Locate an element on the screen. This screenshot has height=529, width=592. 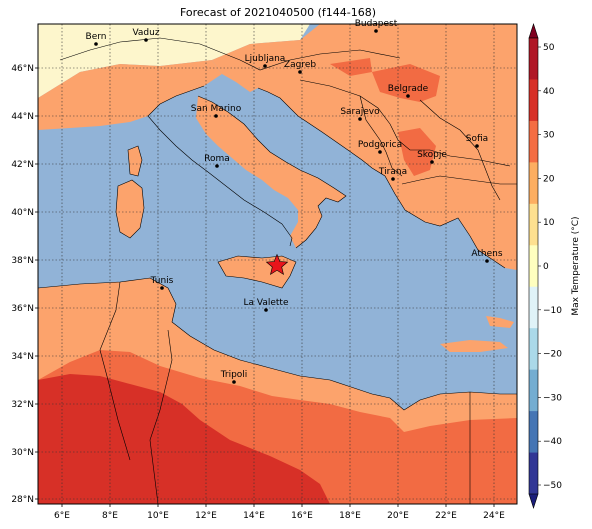
city-athens: Athens is located at coordinates (487, 256).